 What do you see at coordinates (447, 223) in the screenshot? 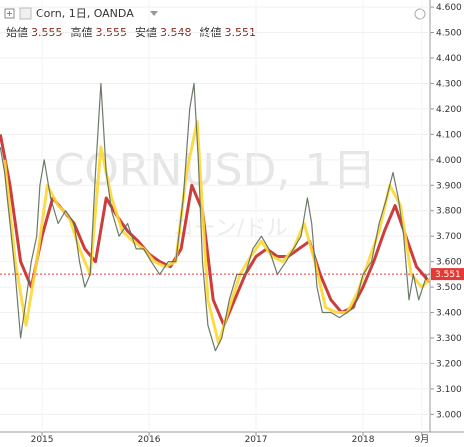
I see `price-axis-bg` at bounding box center [447, 223].